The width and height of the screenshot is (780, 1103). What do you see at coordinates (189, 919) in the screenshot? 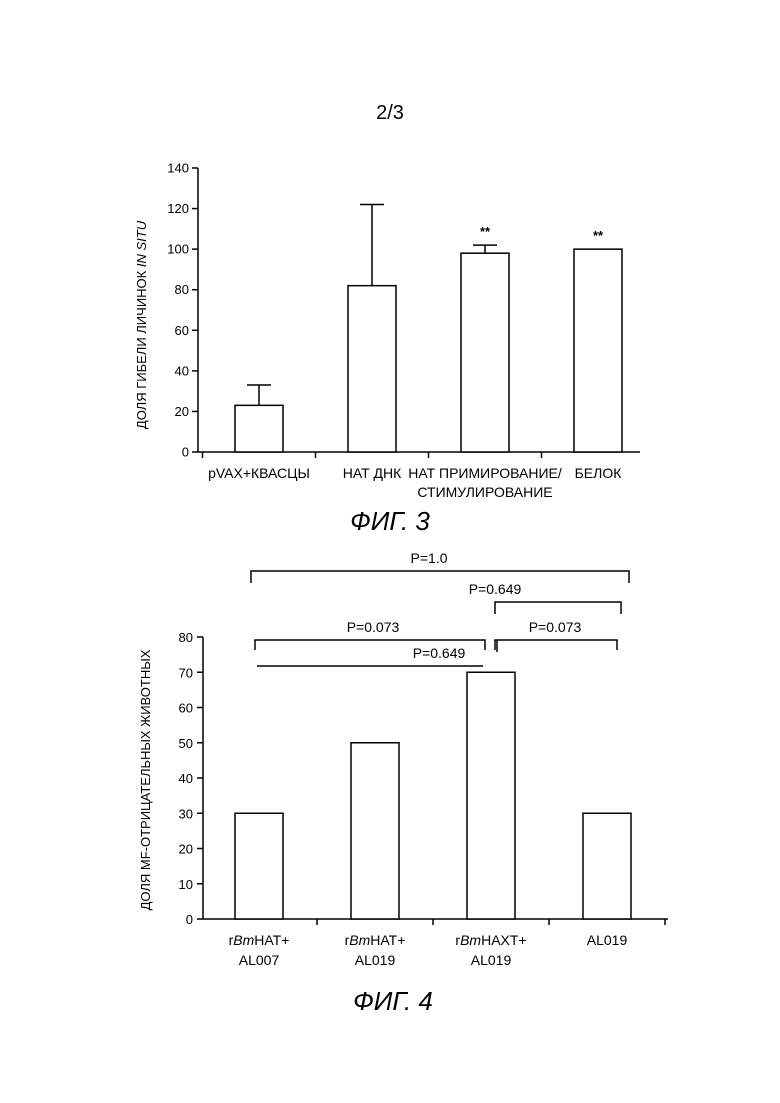
I see `y-tick-label: 0` at bounding box center [189, 919].